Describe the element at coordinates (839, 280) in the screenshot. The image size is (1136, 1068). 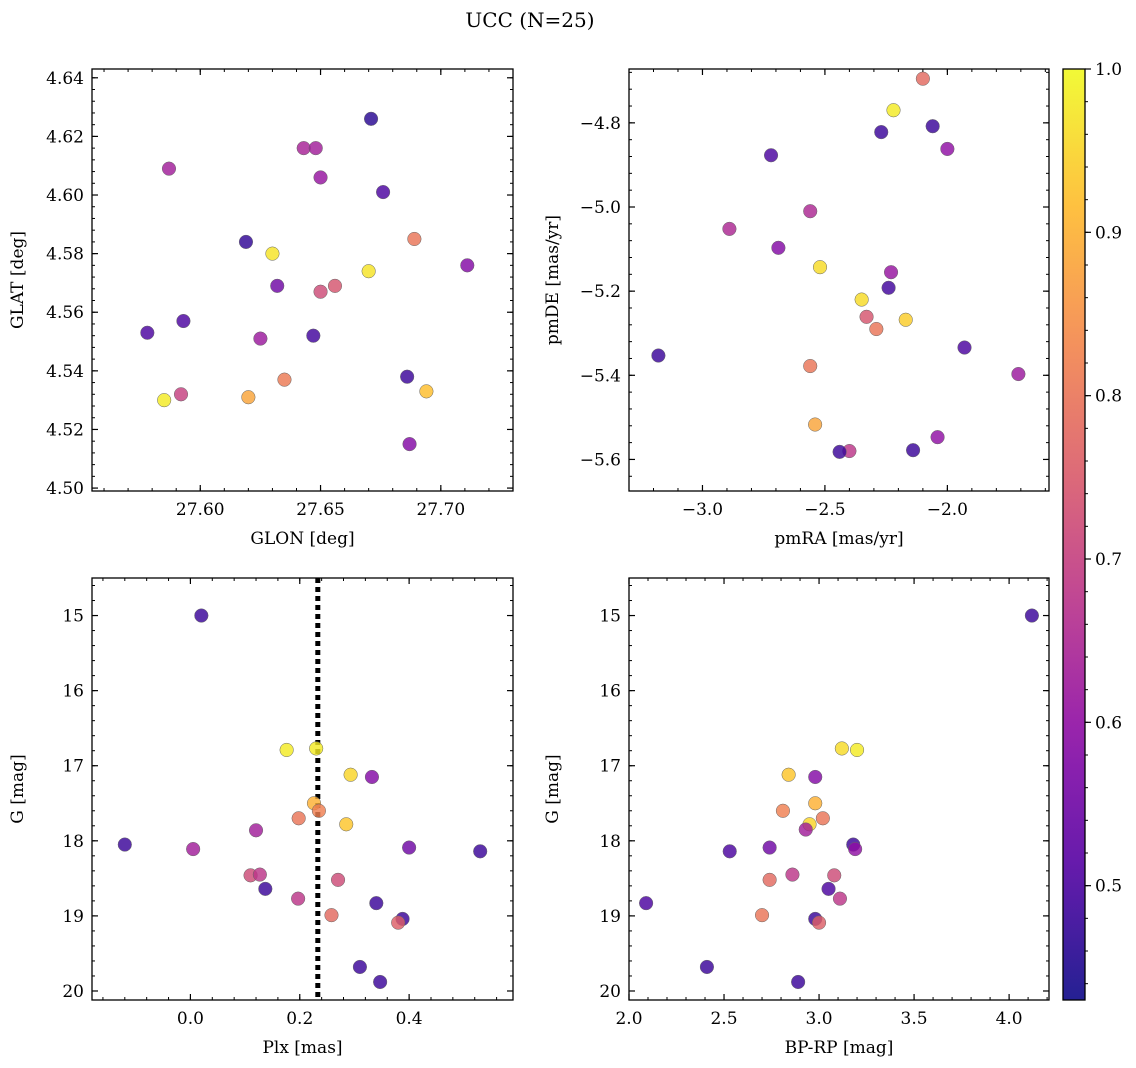
I see `axes-frame` at that location.